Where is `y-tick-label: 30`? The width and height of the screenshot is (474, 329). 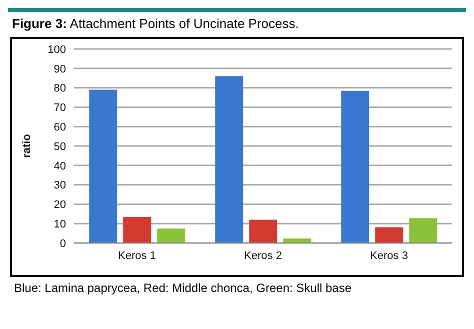
y-tick-label: 30 is located at coordinates (60, 186).